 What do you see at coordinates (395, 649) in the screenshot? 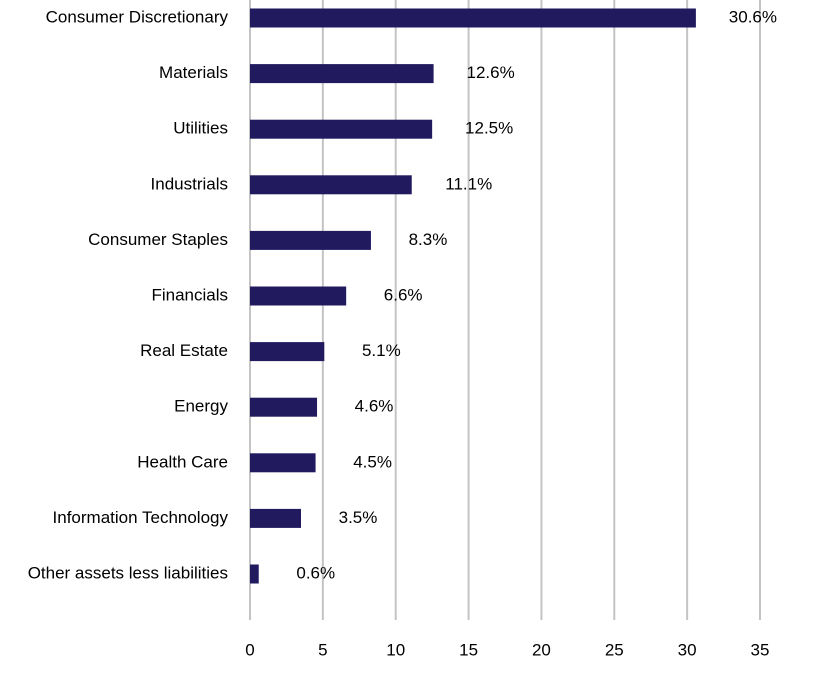
I see `x-tick-label: 10` at bounding box center [395, 649].